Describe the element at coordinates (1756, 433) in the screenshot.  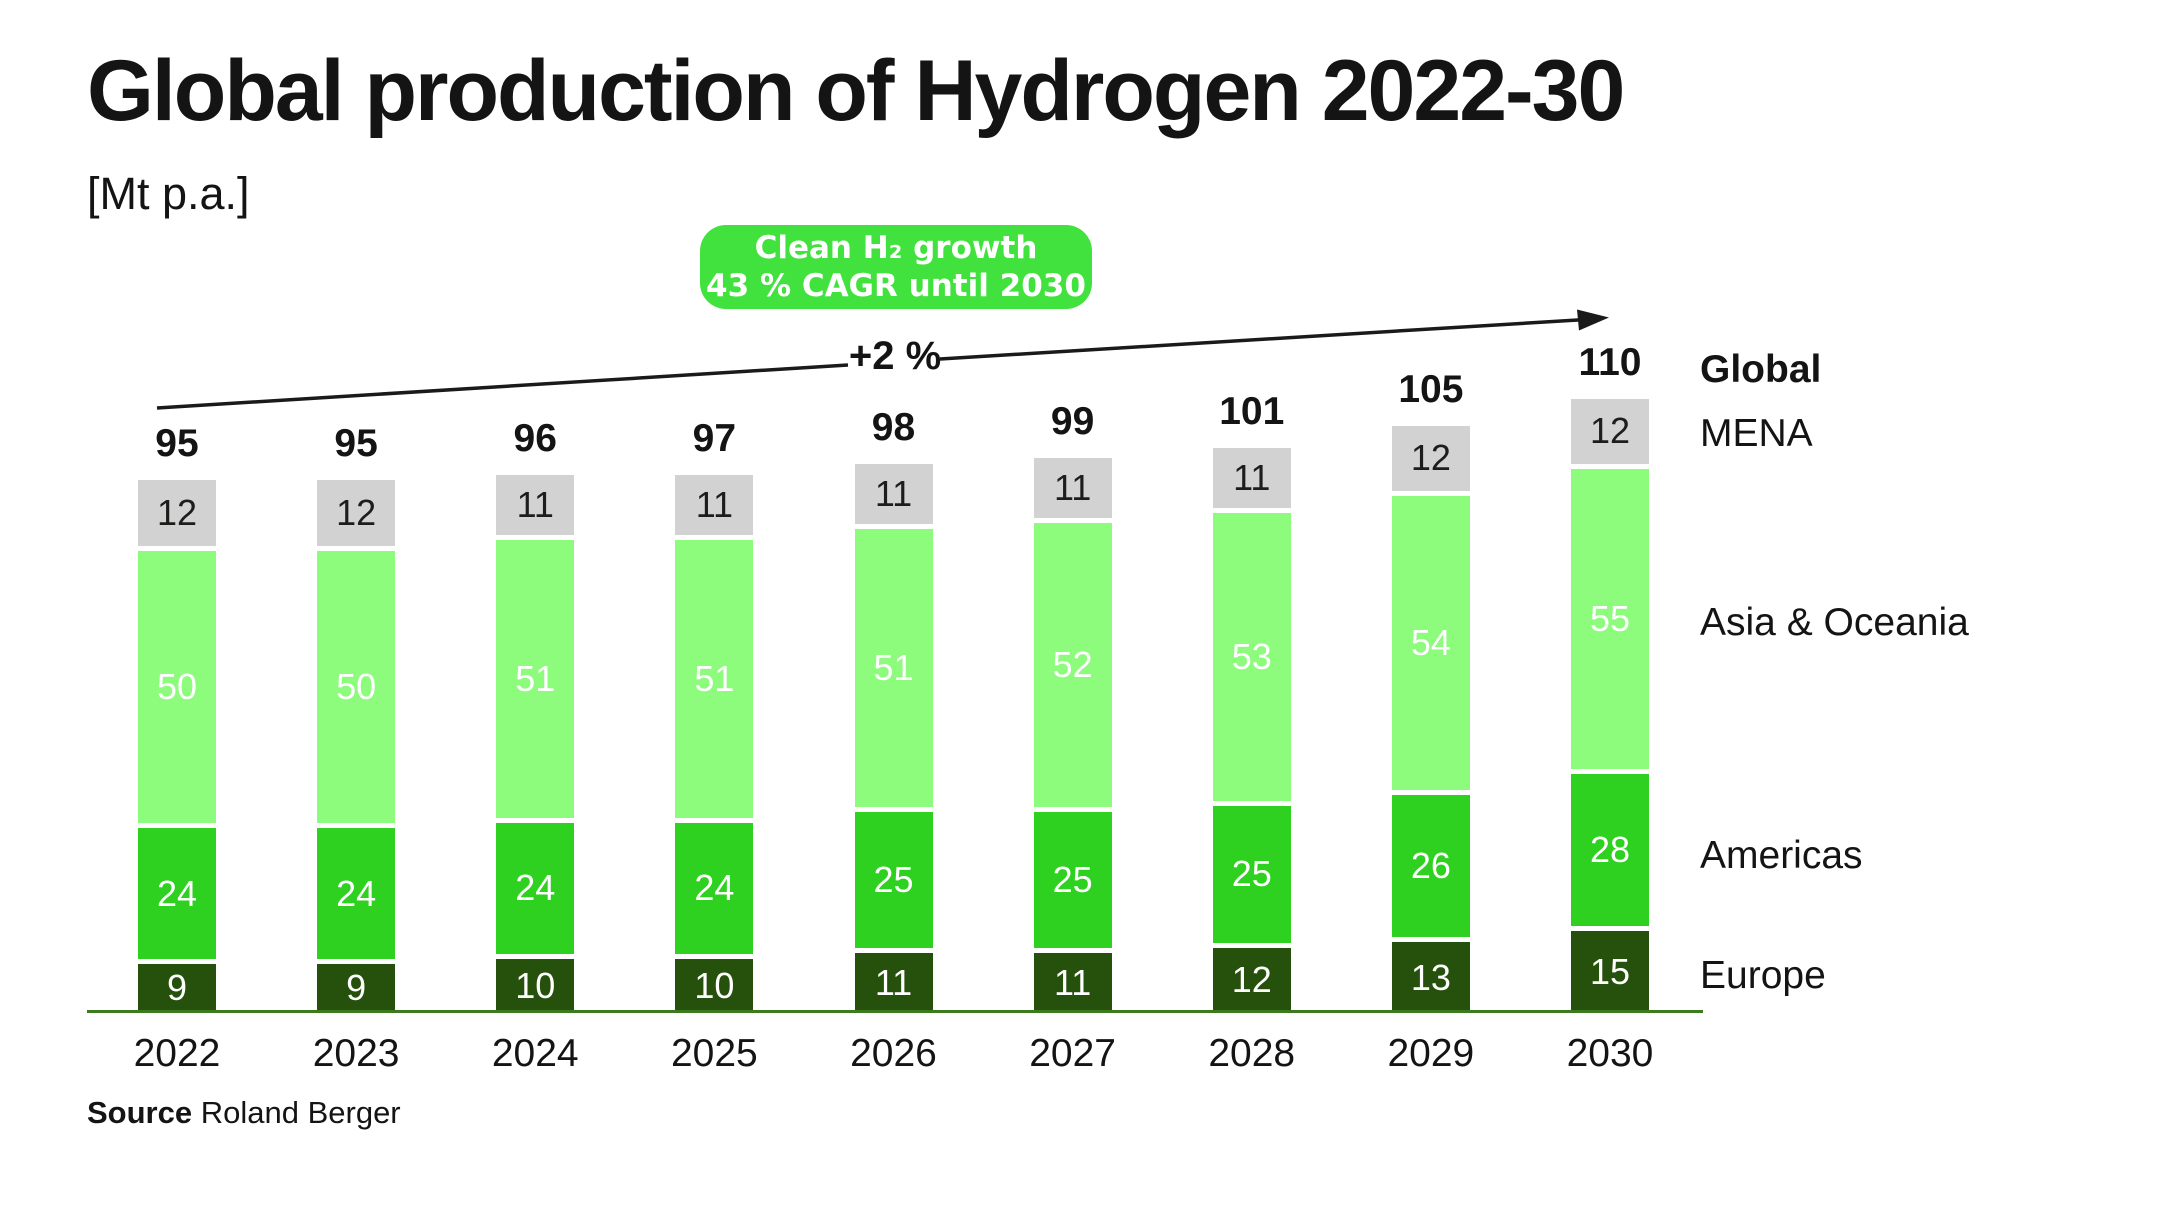
I see `legend-mena: MENA` at that location.